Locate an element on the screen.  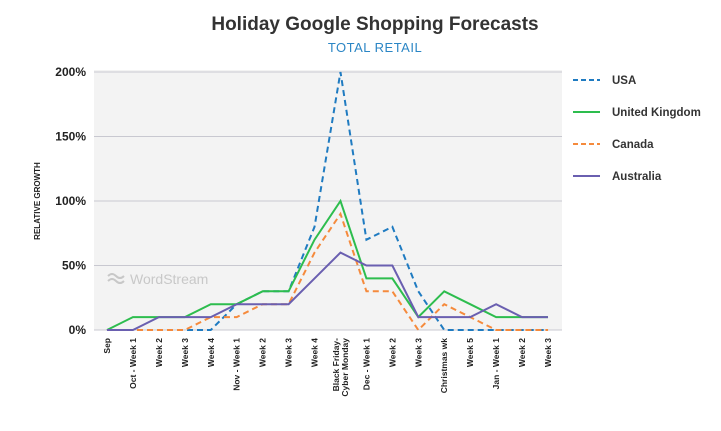
y-tick-label: 200% is located at coordinates (70, 72).